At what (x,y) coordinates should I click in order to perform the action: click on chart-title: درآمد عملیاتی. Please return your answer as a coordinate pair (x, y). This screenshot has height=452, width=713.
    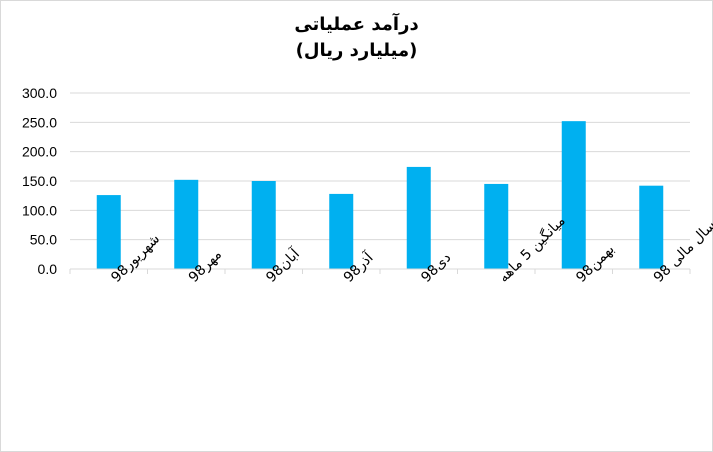
    Looking at the image, I should click on (356, 24).